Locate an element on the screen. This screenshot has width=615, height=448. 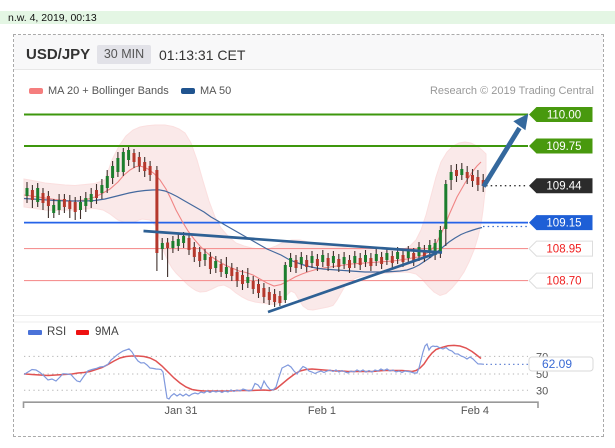
svg-text: 109.75 is located at coordinates (563, 147).